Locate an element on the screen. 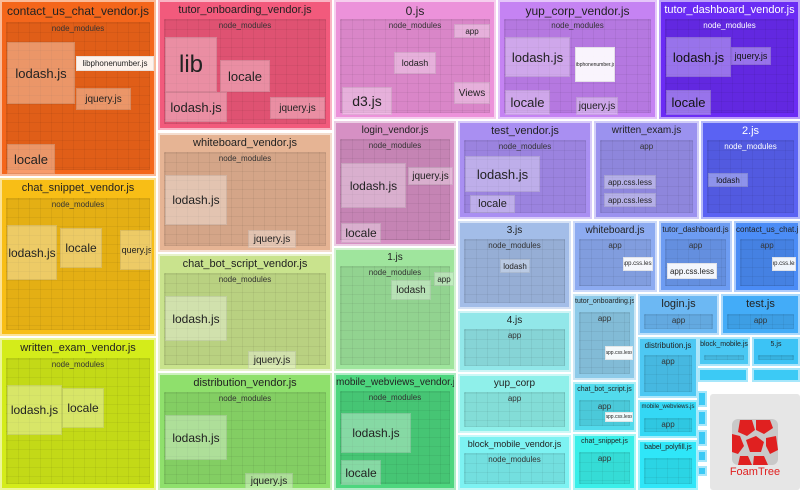 Image resolution: width=800 pixels, height=495 pixels. bundle-distribution-js: distribution.js app is located at coordinates (668, 367).